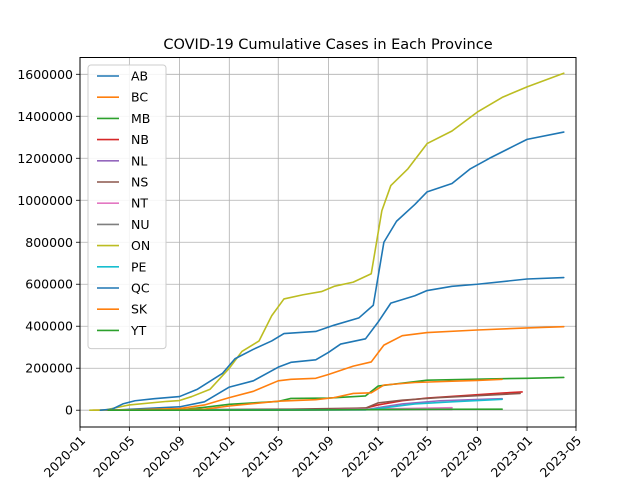 The image size is (640, 480). Describe the element at coordinates (45, 116) in the screenshot. I see `y-tick-label: 1400000` at that location.